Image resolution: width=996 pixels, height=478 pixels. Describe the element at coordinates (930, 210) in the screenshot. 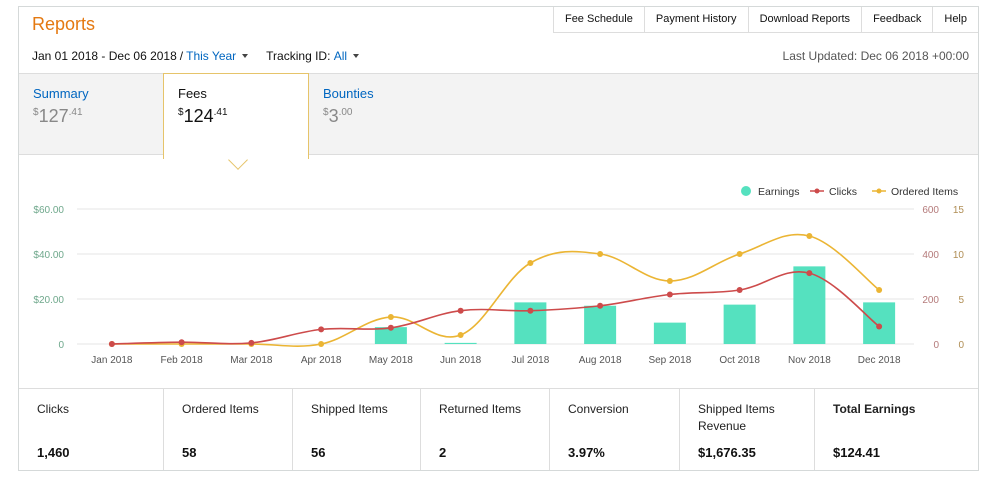

I see `clicks-axis-tick-label: 600` at that location.